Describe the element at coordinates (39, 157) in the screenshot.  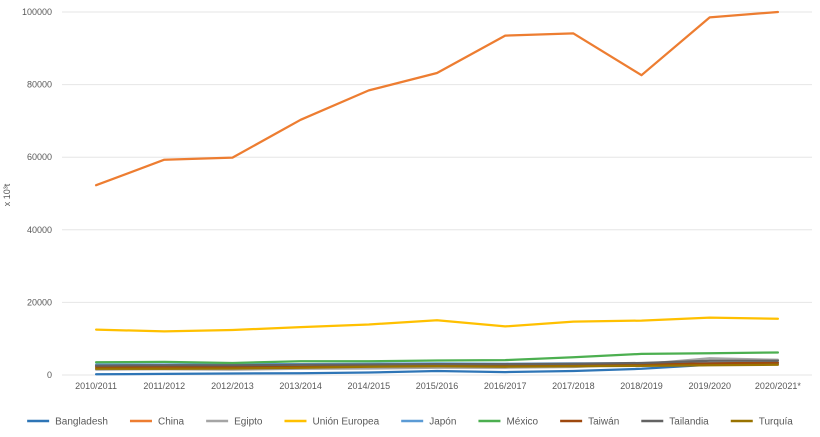
I see `y-tick-label: 60000` at that location.